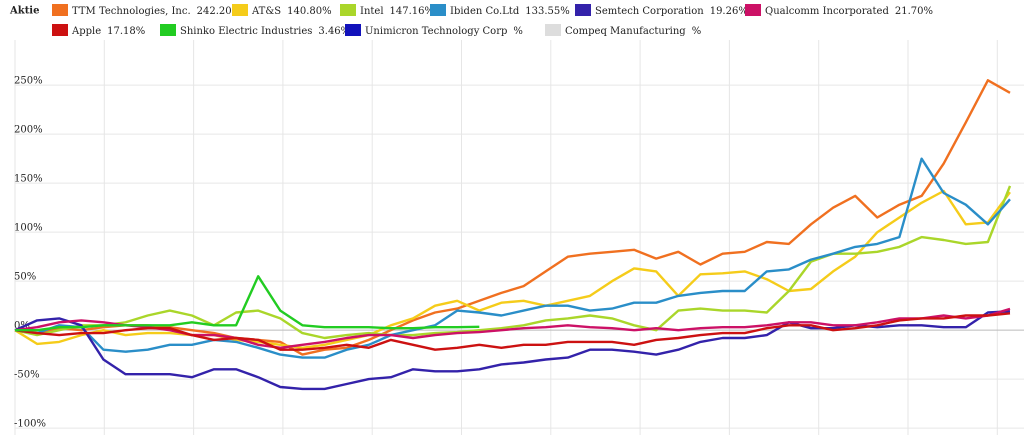 Image resolution: width=1024 pixels, height=440 pixels. Describe the element at coordinates (27, 375) in the screenshot. I see `y-tick-label: -50%` at that location.